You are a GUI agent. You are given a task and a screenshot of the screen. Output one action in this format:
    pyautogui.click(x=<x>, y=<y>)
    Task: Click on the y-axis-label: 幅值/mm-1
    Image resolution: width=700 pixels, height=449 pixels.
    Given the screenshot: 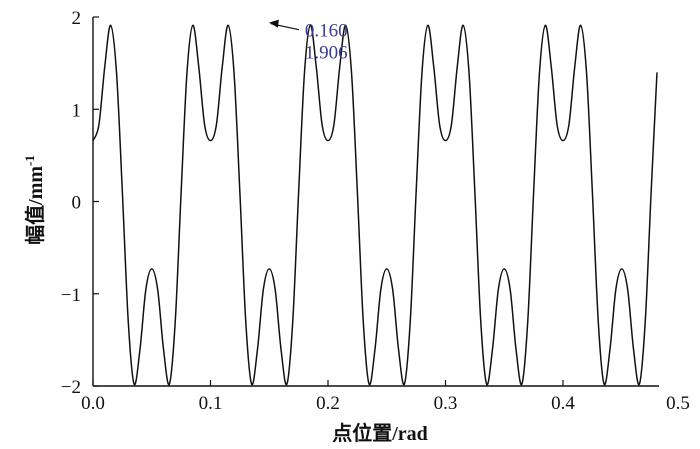 What is the action you would take?
    pyautogui.click(x=34, y=200)
    